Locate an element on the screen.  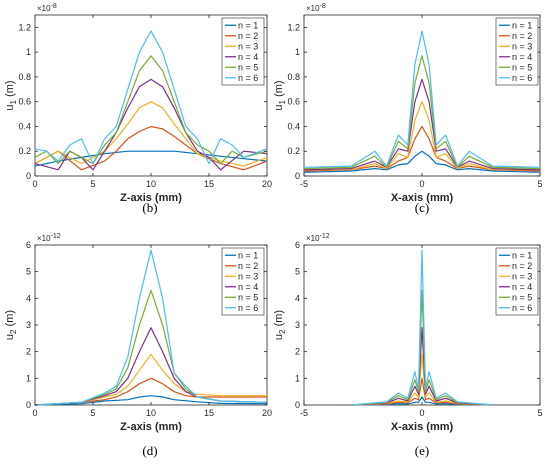
x-tick-label: 15 is located at coordinates (209, 184).